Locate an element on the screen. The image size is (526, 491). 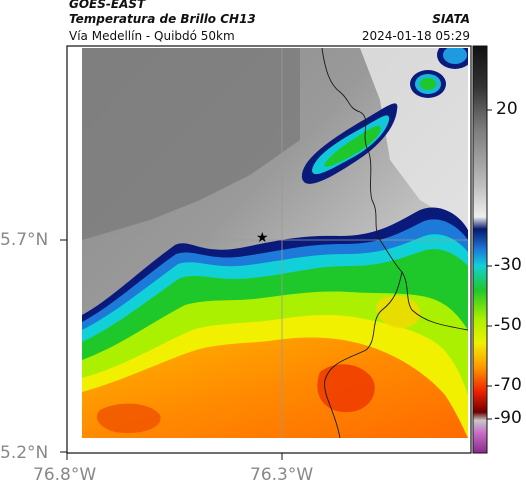
location-star-icon: ★ is located at coordinates (262, 238).